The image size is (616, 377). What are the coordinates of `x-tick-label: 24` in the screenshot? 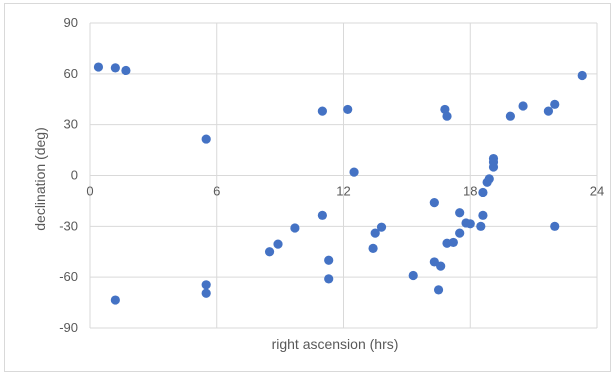 It's located at (597, 191).